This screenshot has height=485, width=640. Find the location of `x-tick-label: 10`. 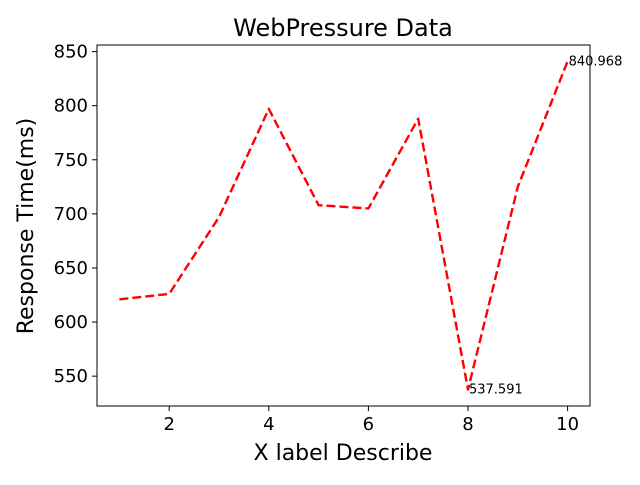

x-tick-label: 10 is located at coordinates (567, 424).